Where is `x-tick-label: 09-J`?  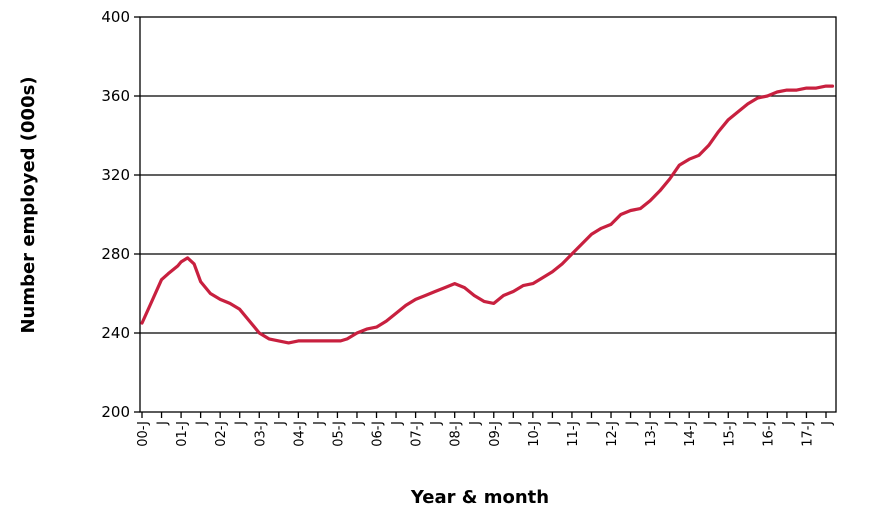 x-tick-label: 09-J is located at coordinates (495, 434).